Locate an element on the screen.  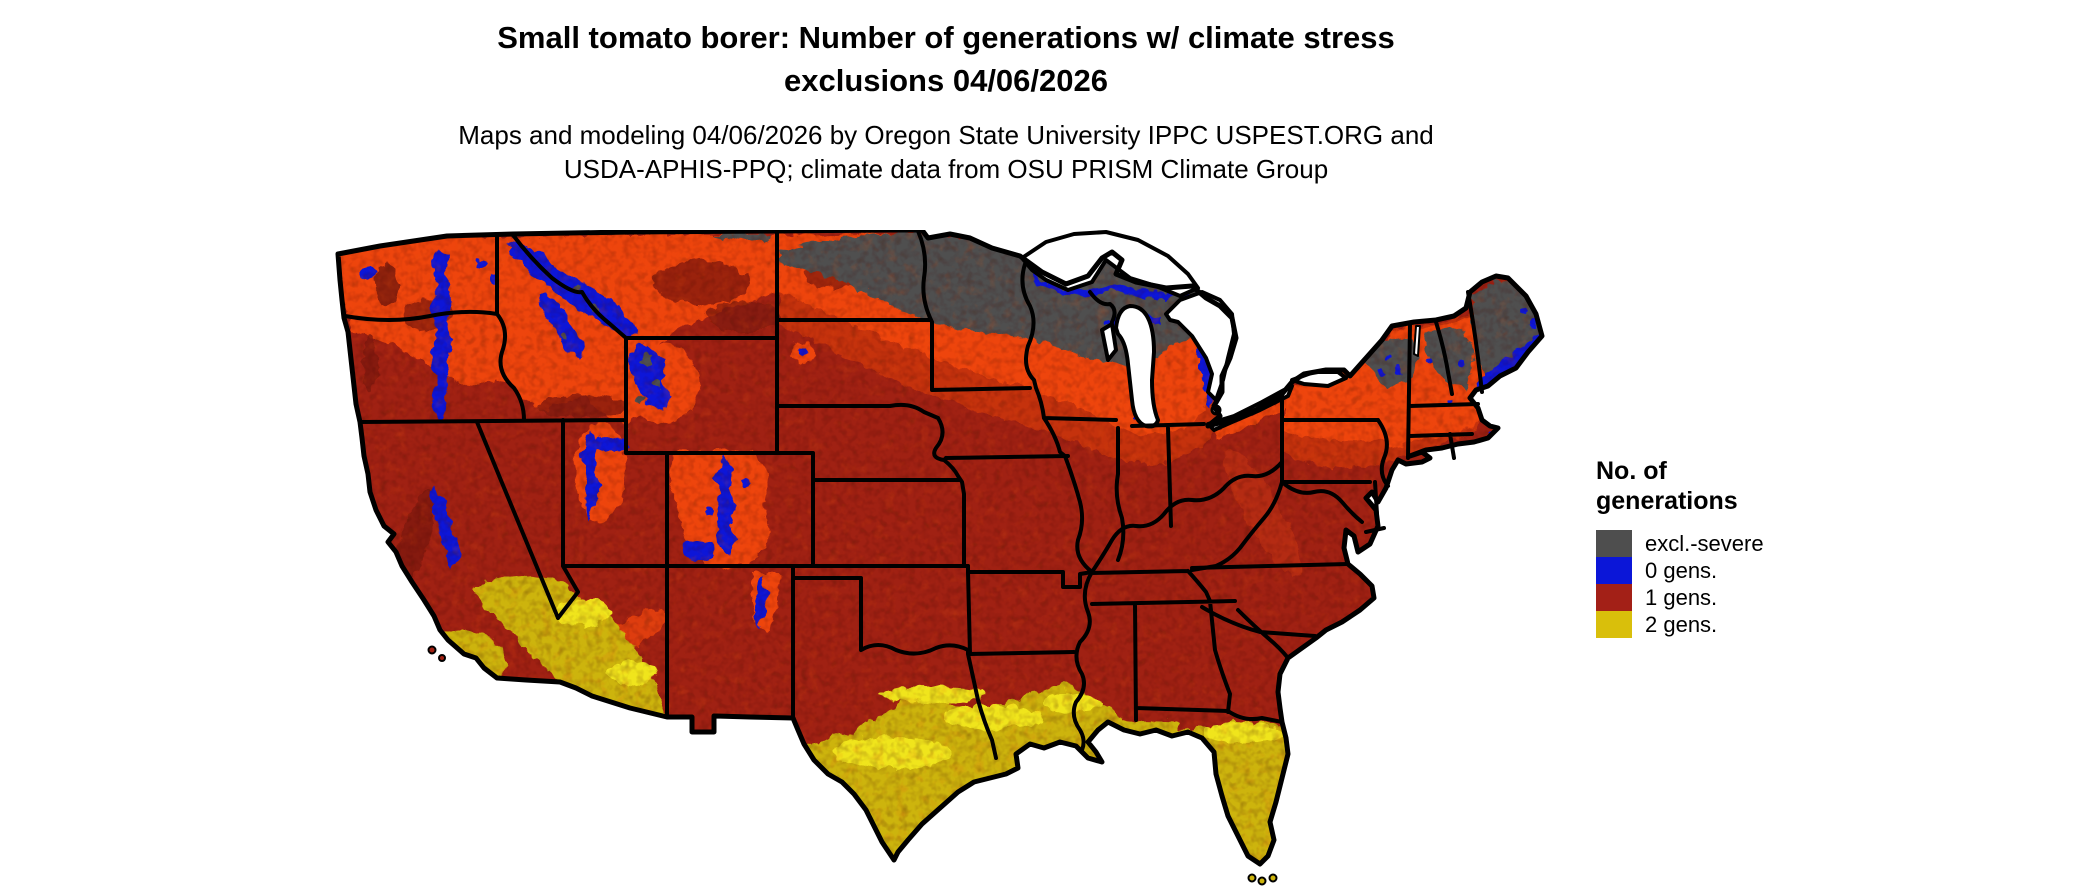
legend-row-excl-severe: excl.-severe is located at coordinates (1680, 543).